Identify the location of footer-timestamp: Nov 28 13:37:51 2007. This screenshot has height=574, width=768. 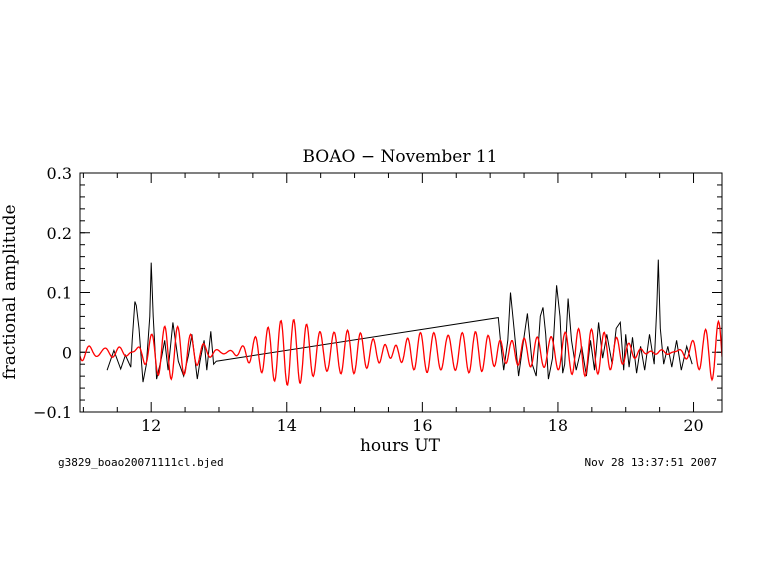
(651, 462).